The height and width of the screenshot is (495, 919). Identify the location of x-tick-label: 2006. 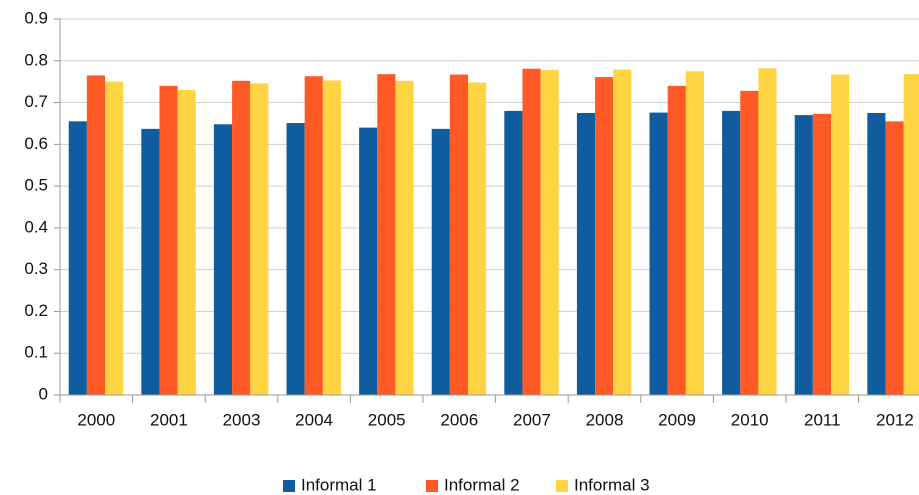
(459, 419).